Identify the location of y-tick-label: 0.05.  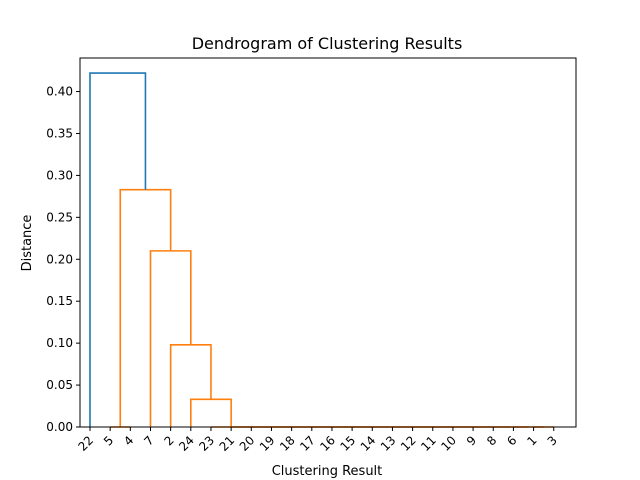
(59, 385).